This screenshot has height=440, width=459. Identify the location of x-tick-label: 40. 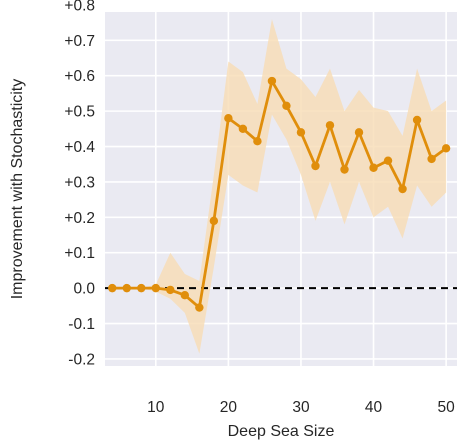
(374, 407).